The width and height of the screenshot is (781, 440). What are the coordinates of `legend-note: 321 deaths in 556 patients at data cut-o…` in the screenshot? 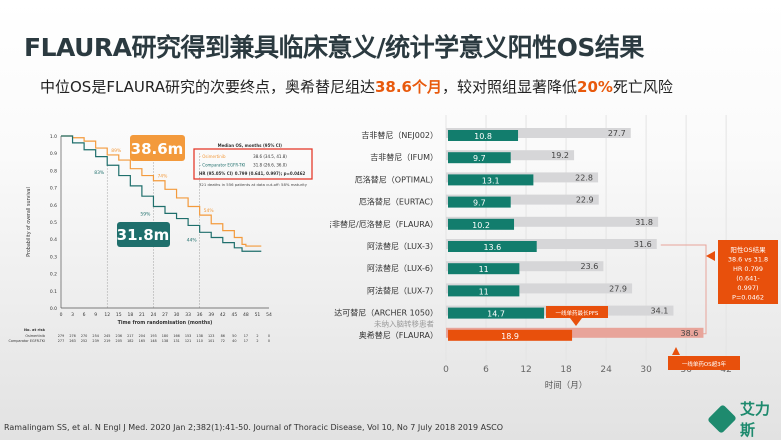 It's located at (253, 184).